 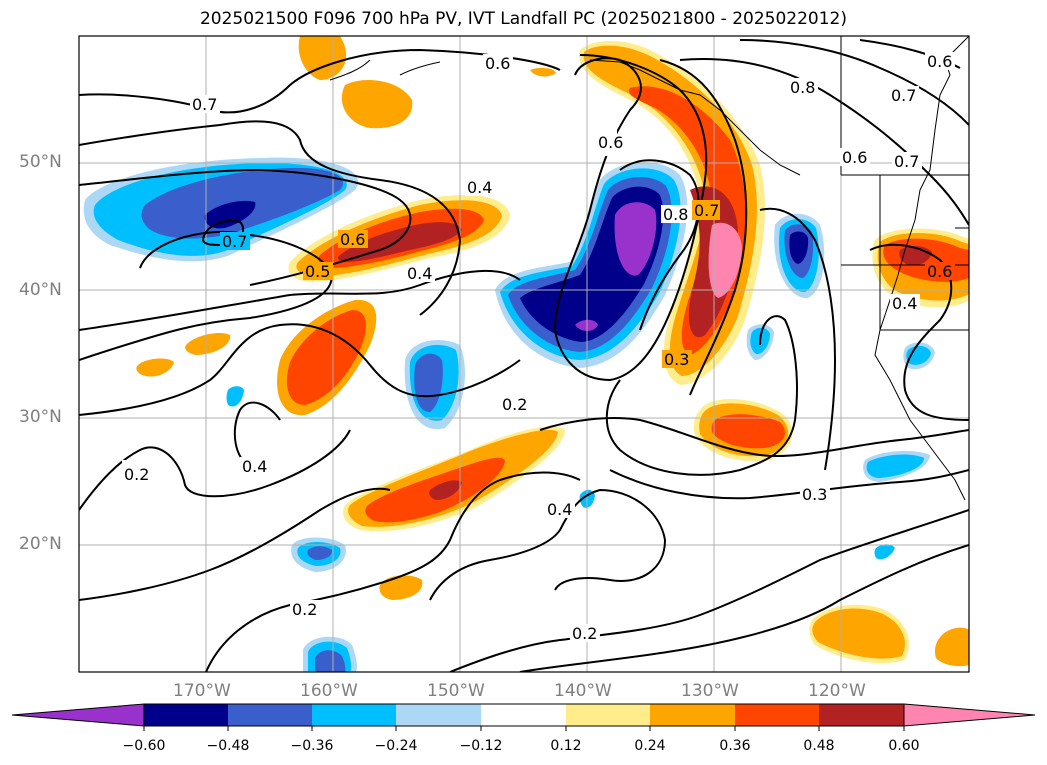 What do you see at coordinates (144, 746) in the screenshot?
I see `colorbar-label: −0.60` at bounding box center [144, 746].